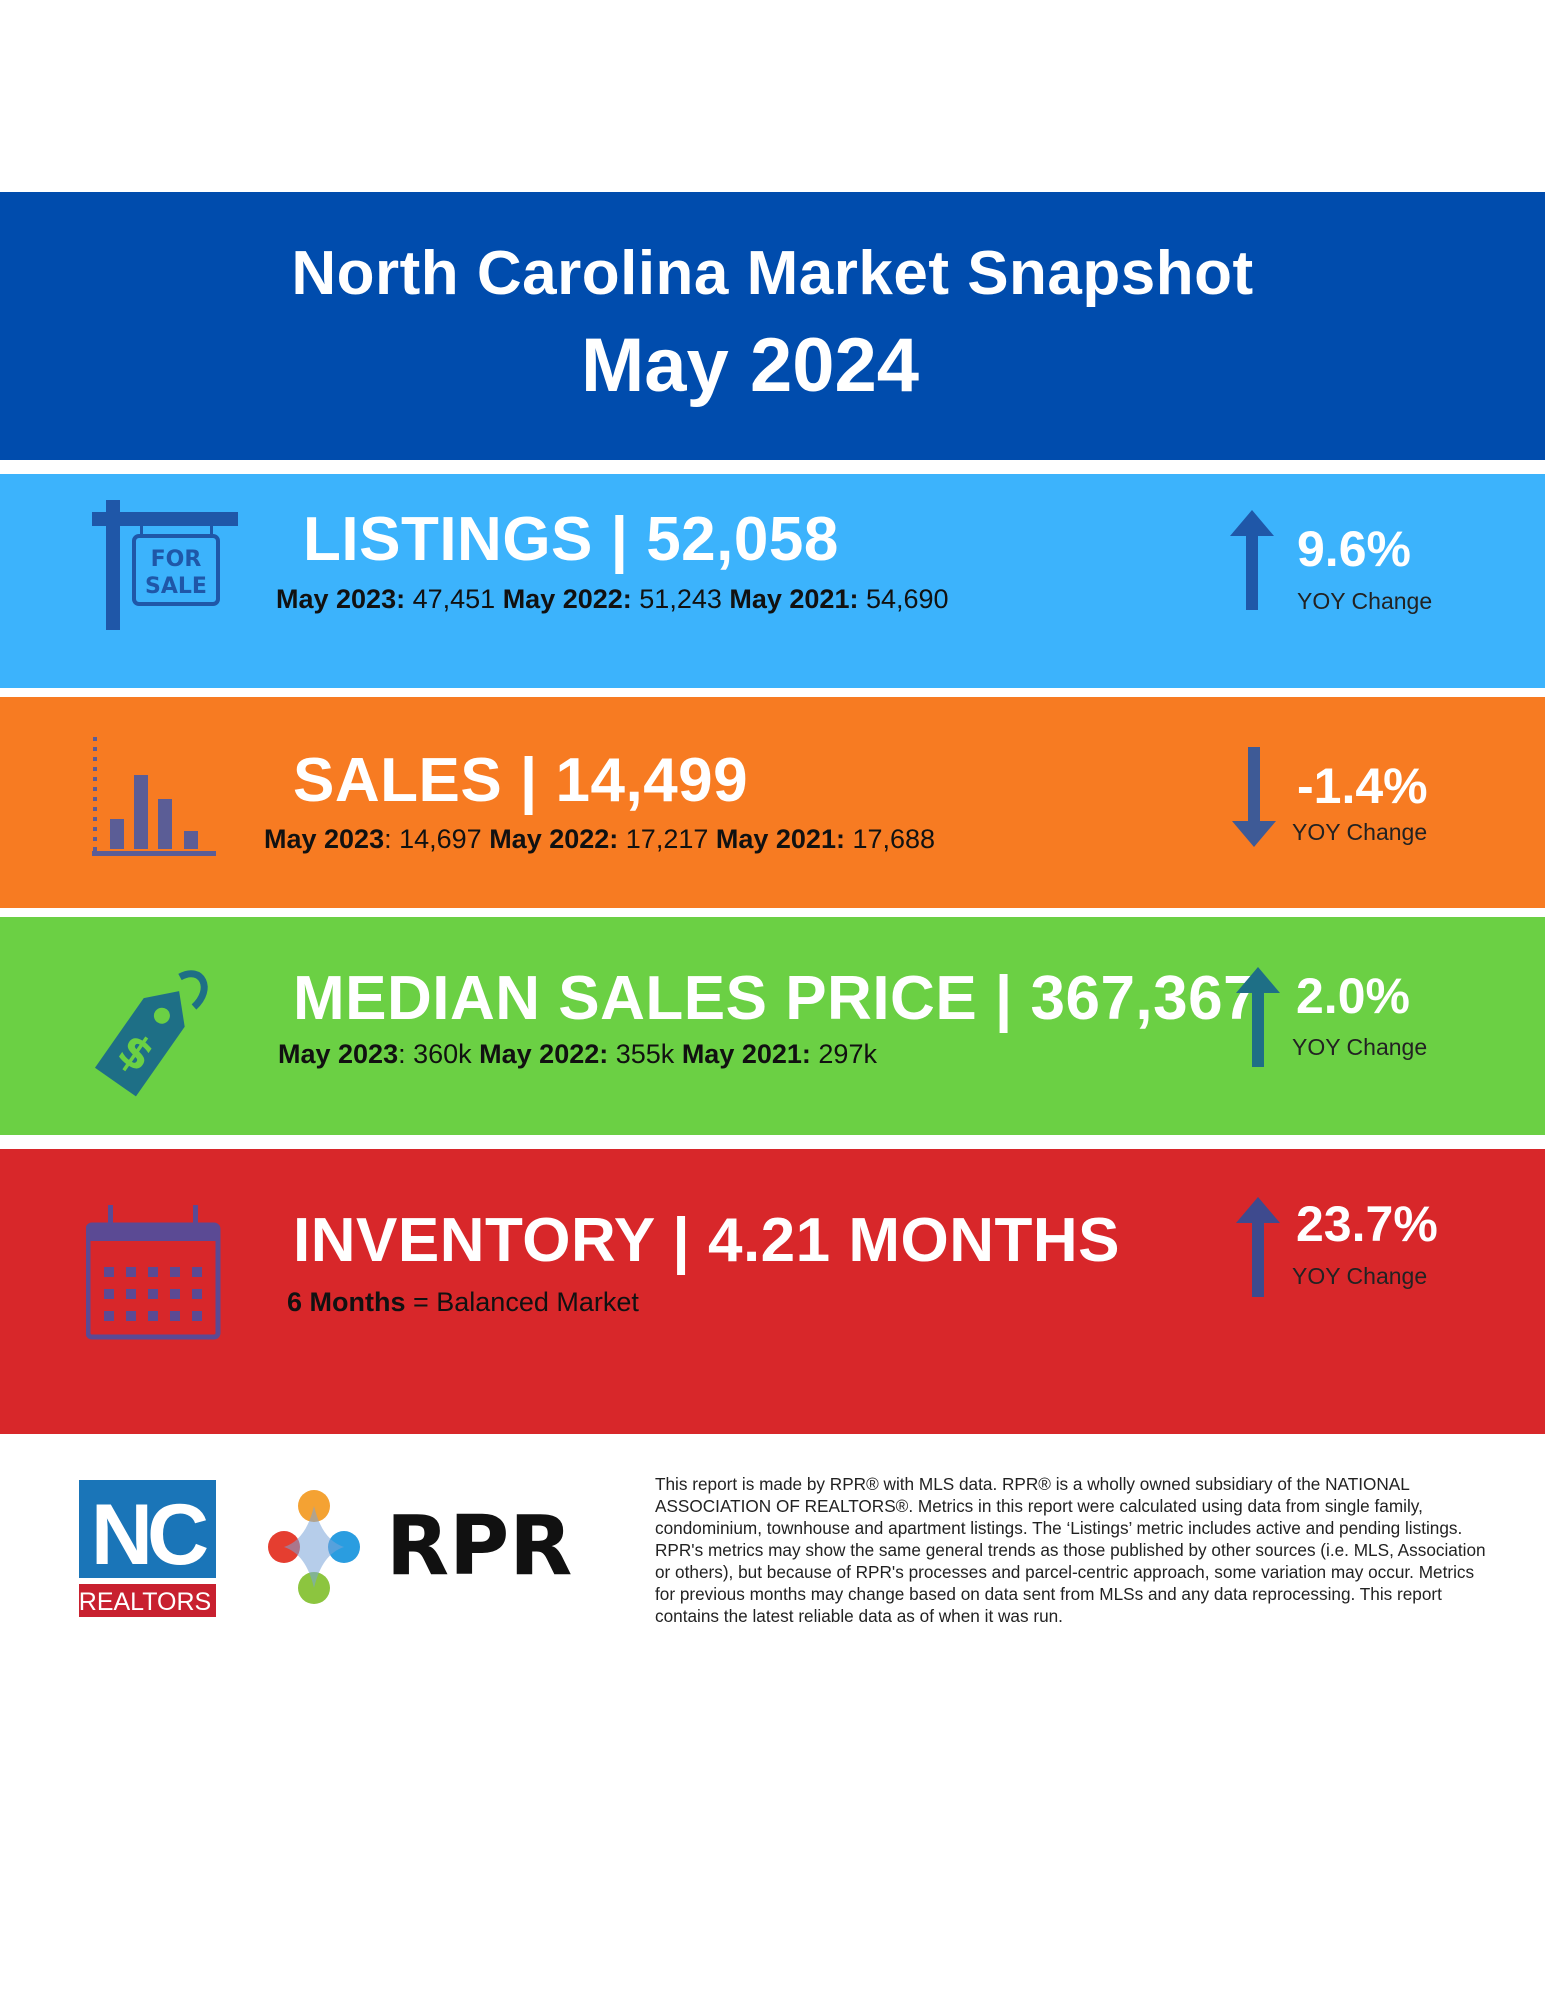 This screenshot has width=1545, height=2000. I want to click on history-label: May 2023:, so click(341, 599).